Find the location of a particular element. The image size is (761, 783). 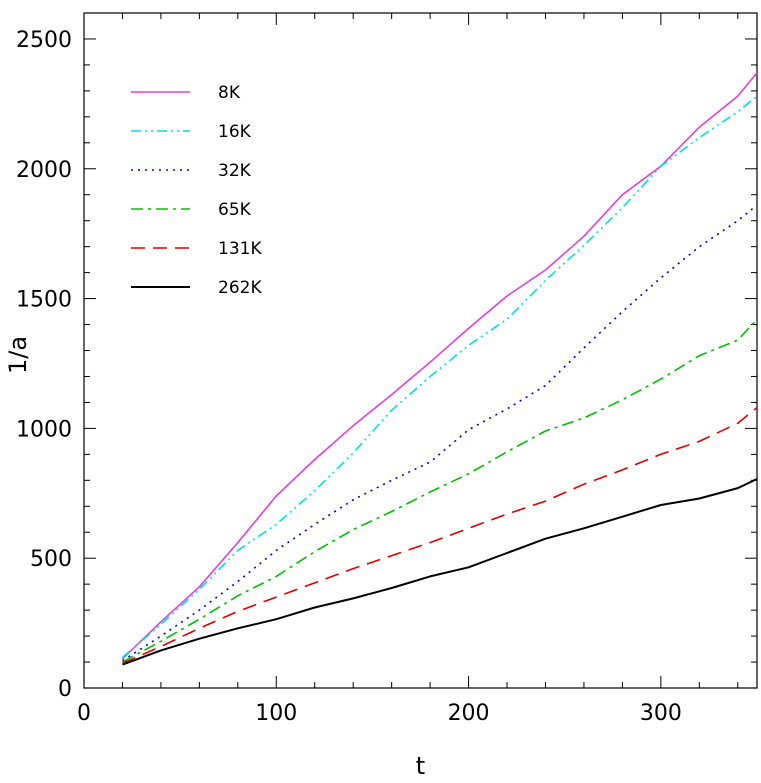

legend-label: 65K is located at coordinates (235, 210).